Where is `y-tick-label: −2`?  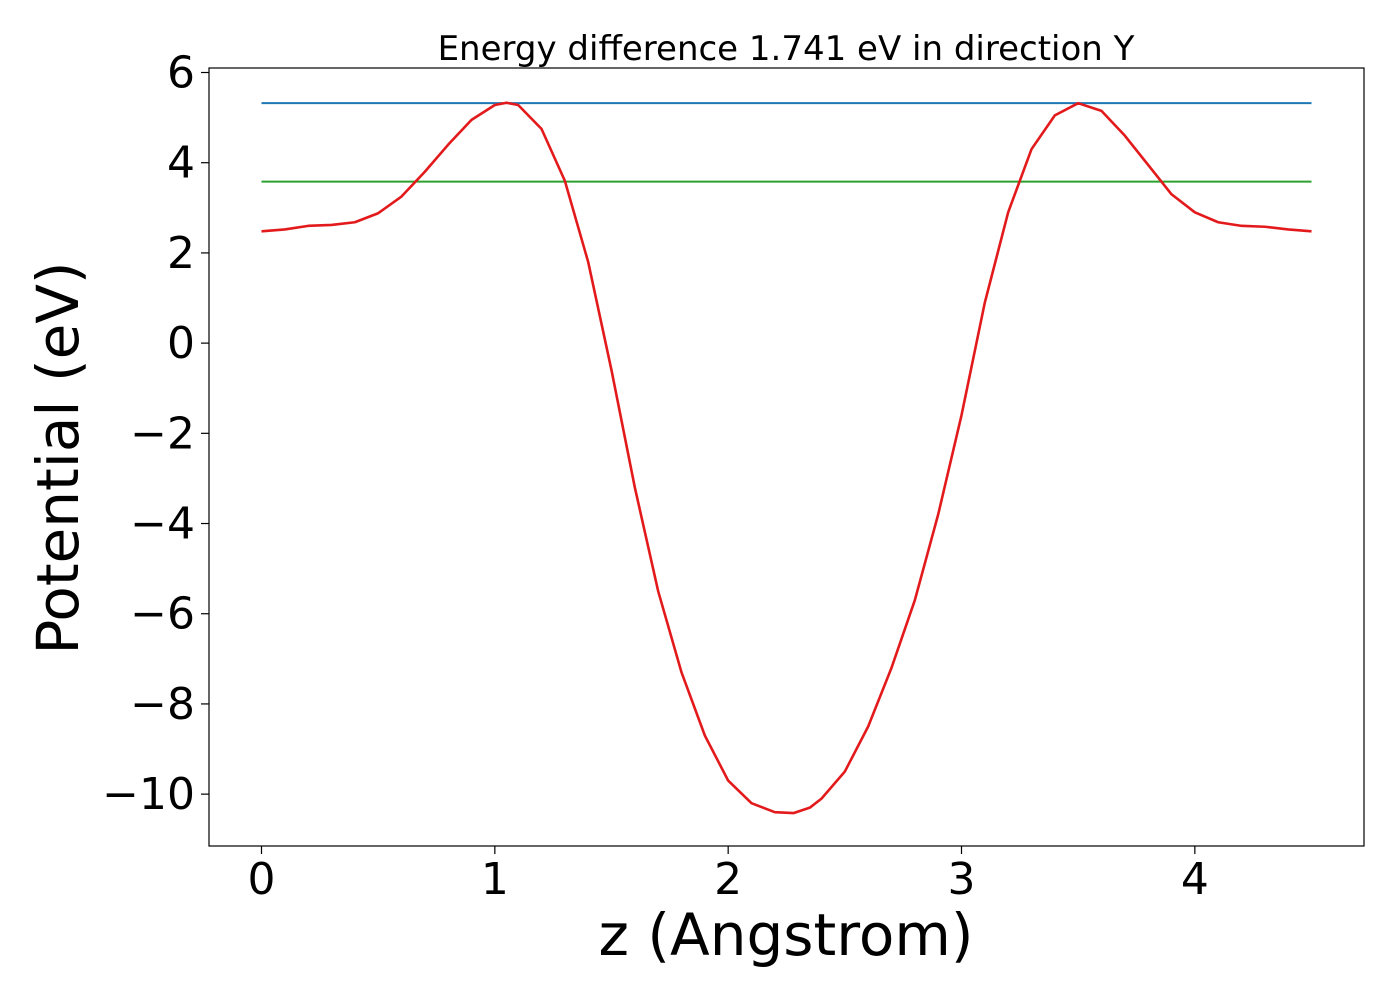
y-tick-label: −2 is located at coordinates (162, 433).